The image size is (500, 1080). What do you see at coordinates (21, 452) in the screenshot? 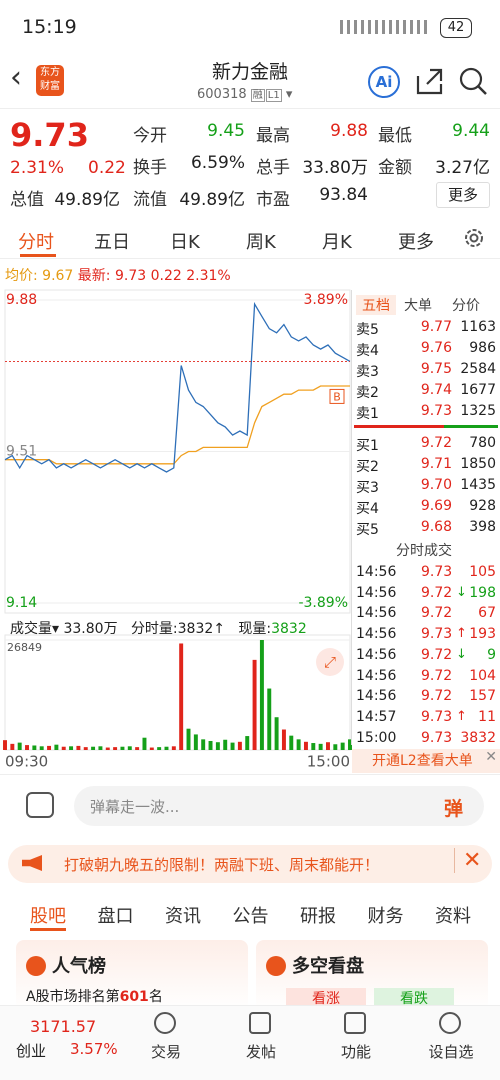
I see `y-tick-label: 9.51` at bounding box center [21, 452].